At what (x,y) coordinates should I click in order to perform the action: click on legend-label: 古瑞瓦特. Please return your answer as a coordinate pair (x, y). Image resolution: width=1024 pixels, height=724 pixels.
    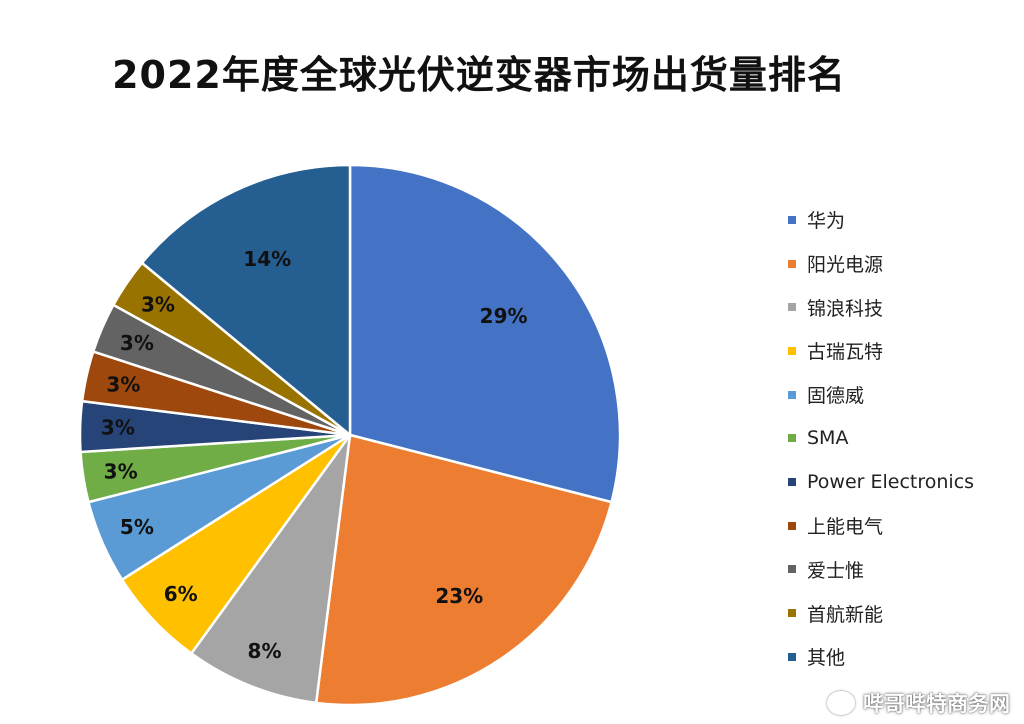
    Looking at the image, I should click on (845, 352).